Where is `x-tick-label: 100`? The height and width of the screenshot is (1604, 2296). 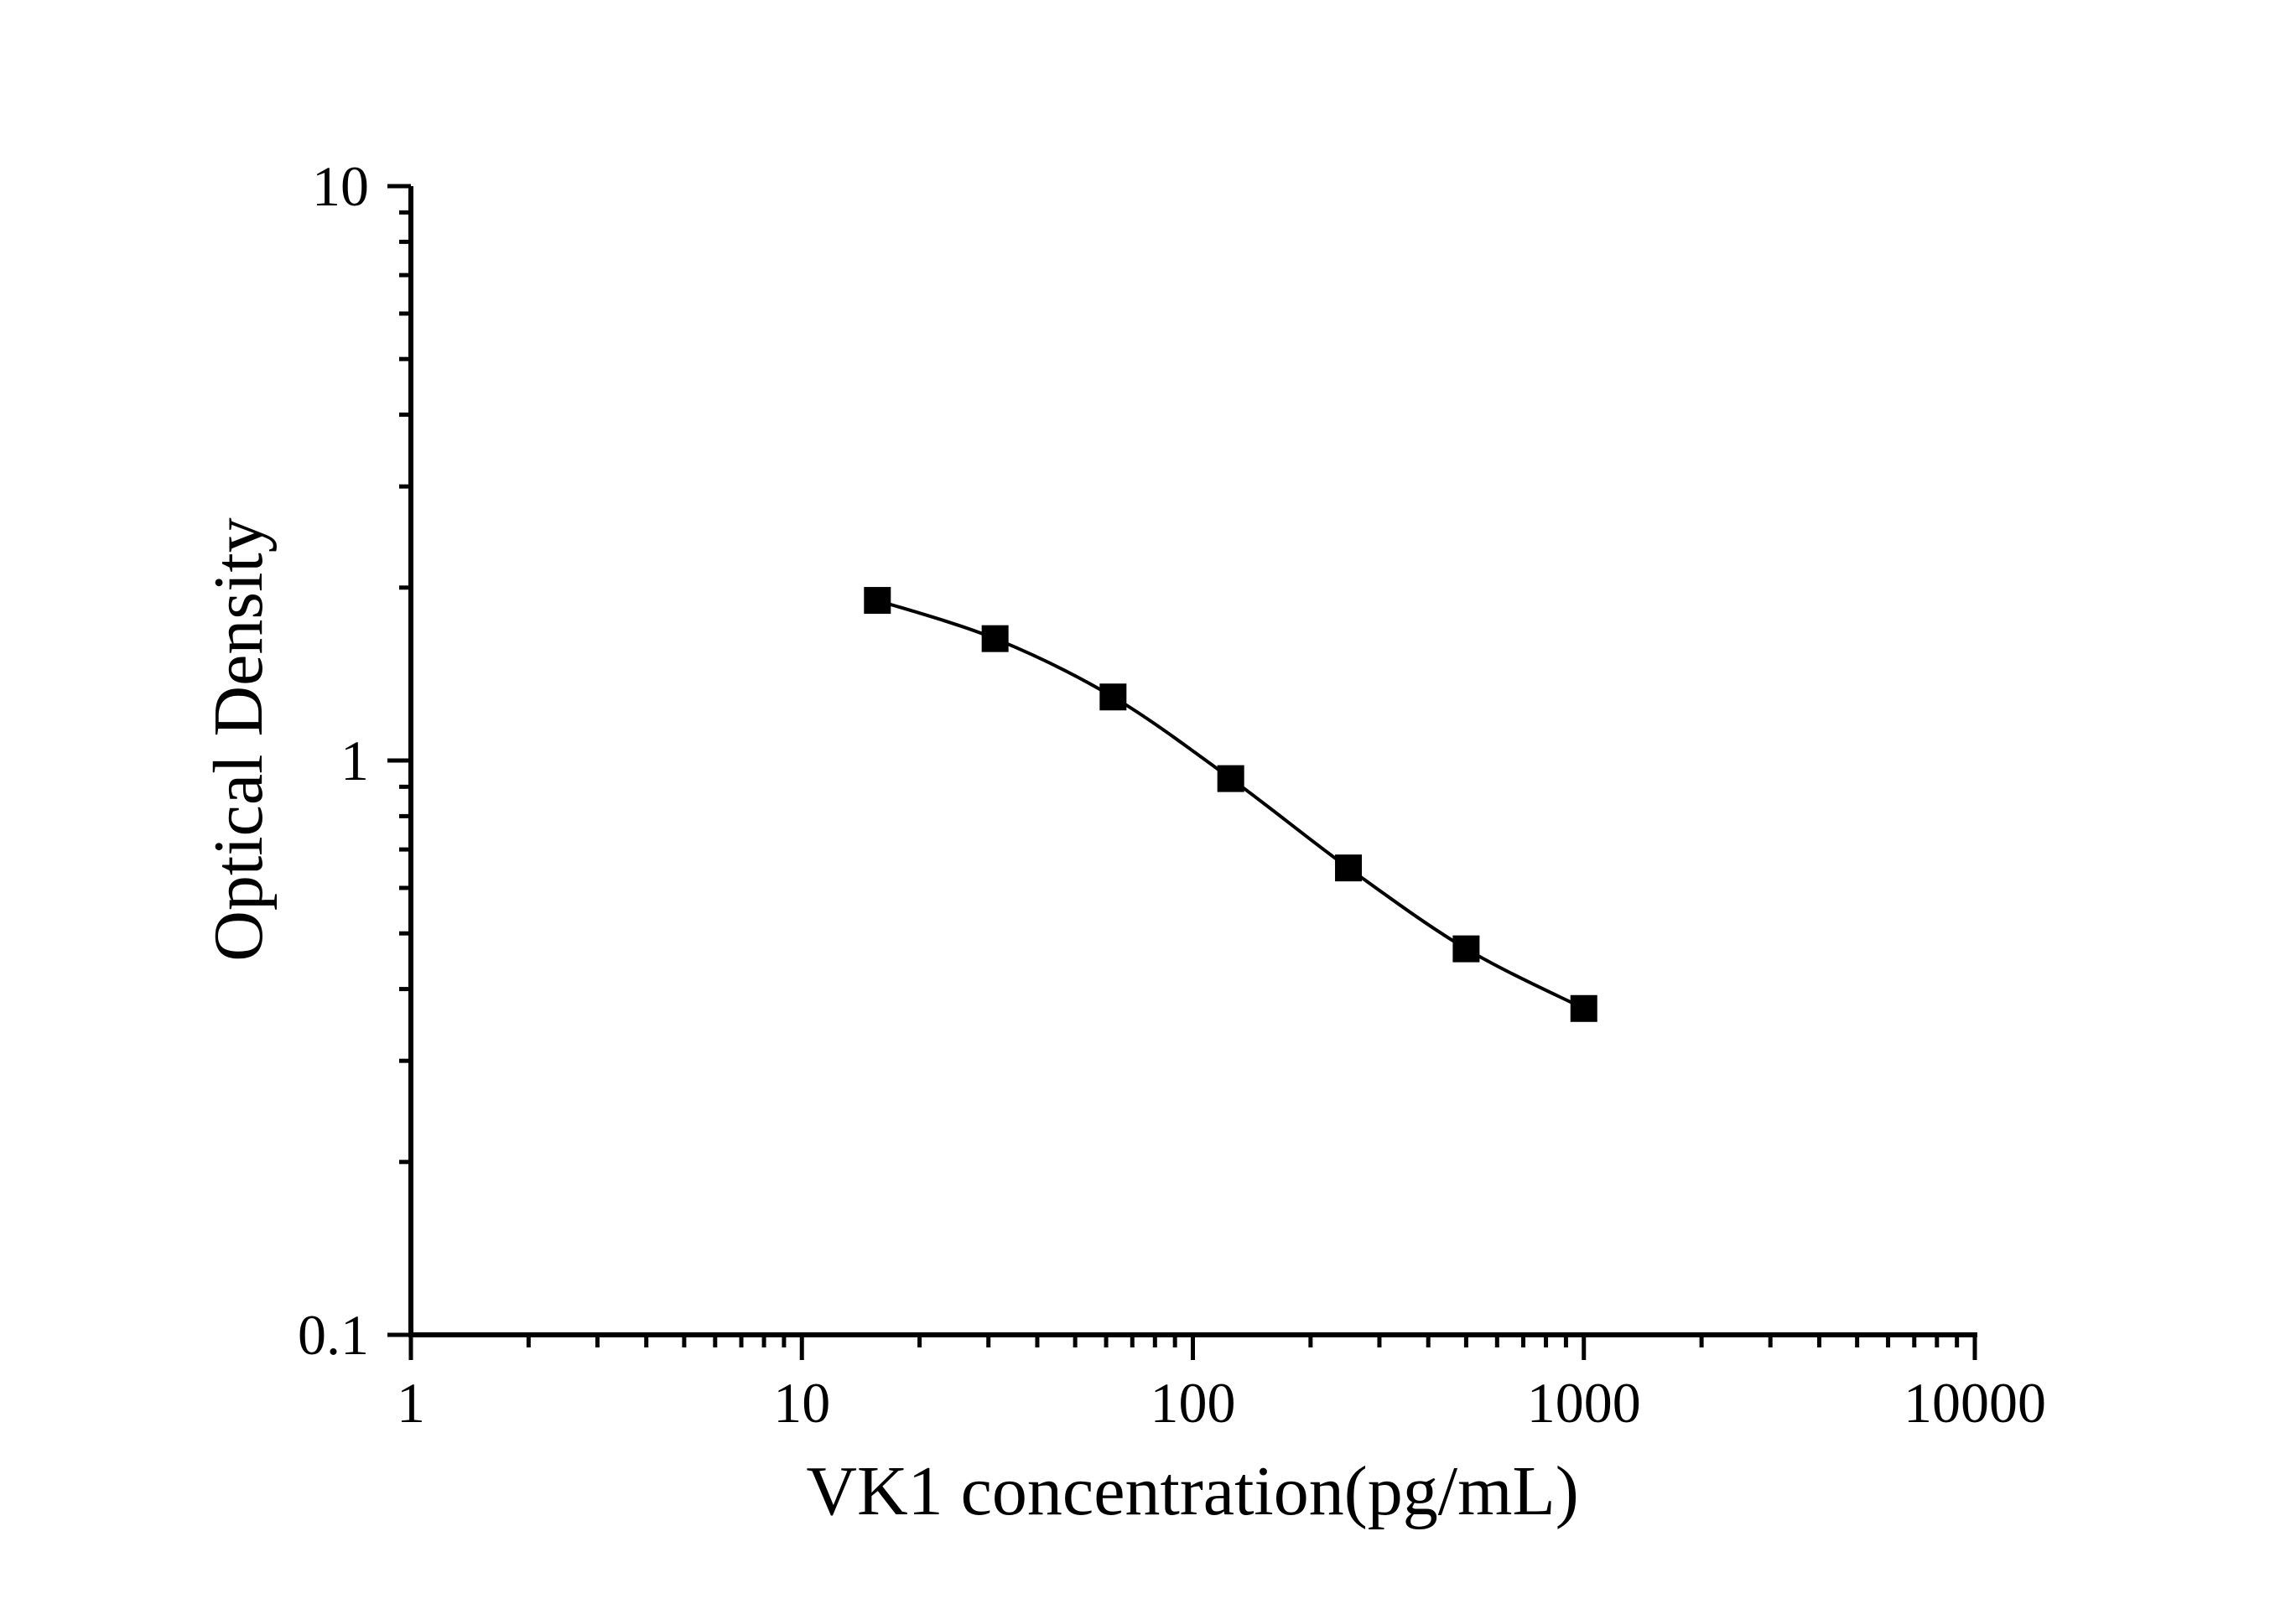
x-tick-label: 100 is located at coordinates (1193, 1403).